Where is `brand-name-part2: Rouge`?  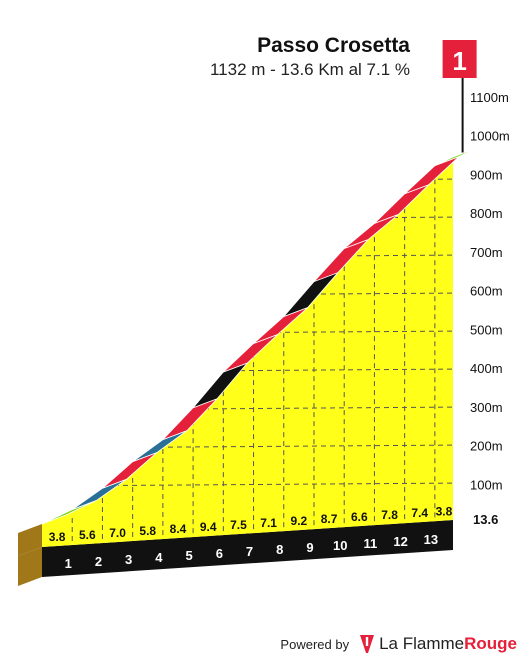 brand-name-part2: Rouge is located at coordinates (490, 643).